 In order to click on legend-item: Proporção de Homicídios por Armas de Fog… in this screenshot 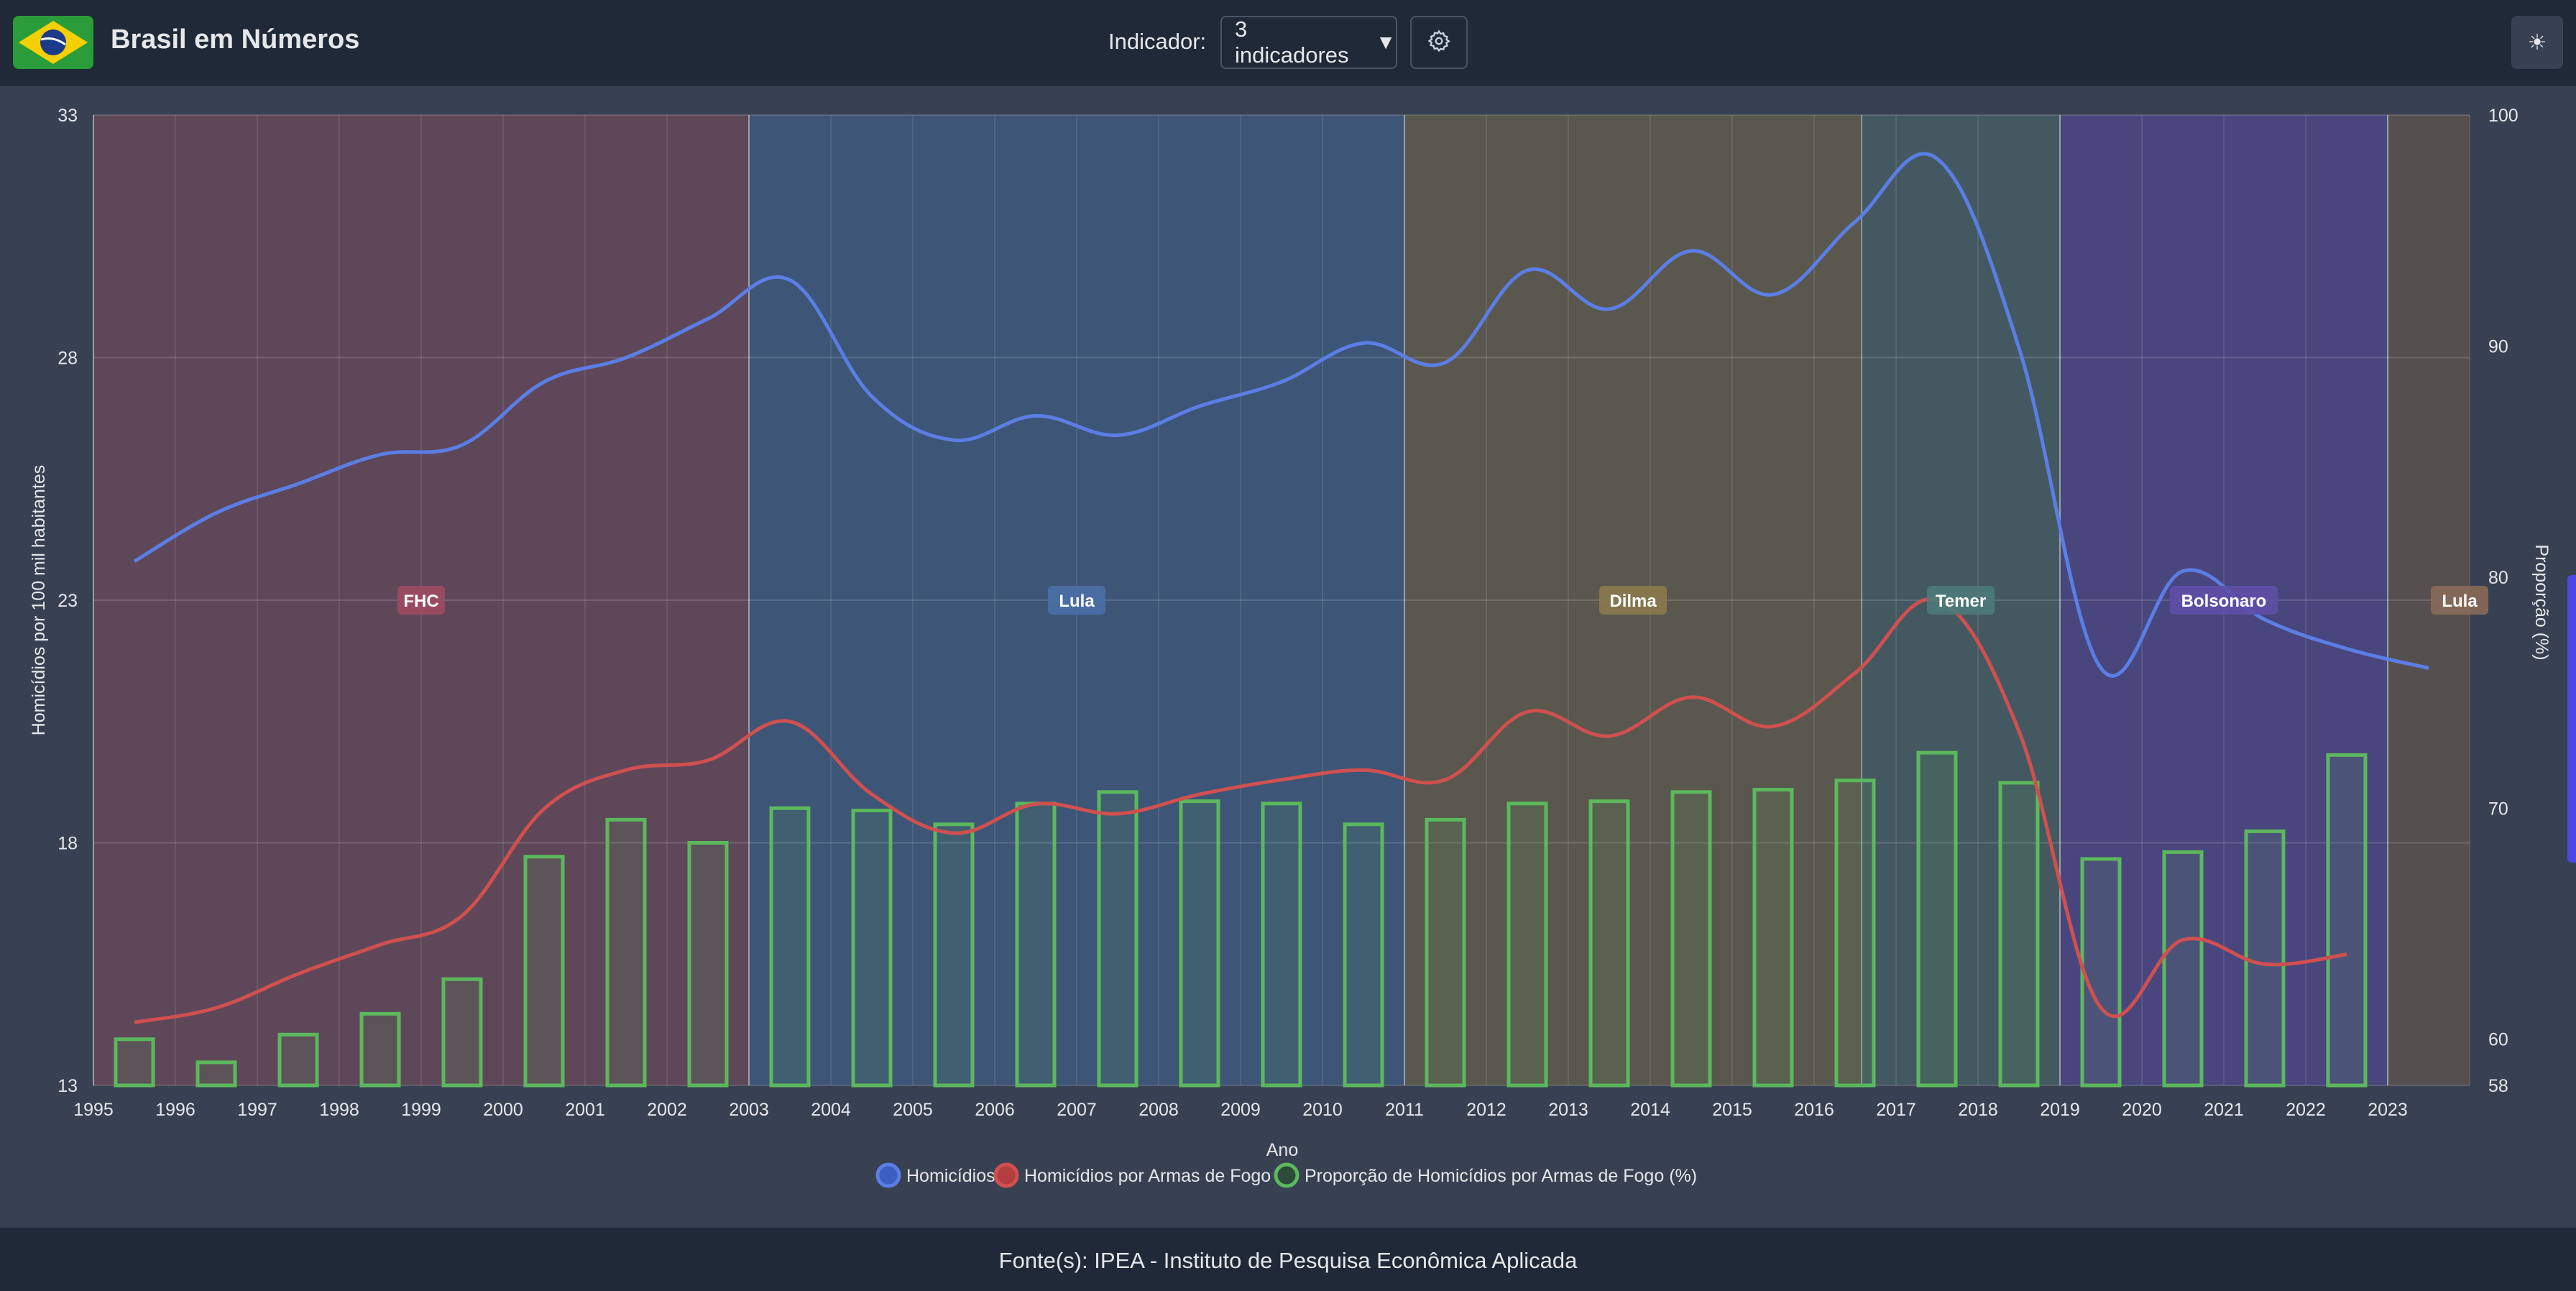, I will do `click(1485, 1175)`.